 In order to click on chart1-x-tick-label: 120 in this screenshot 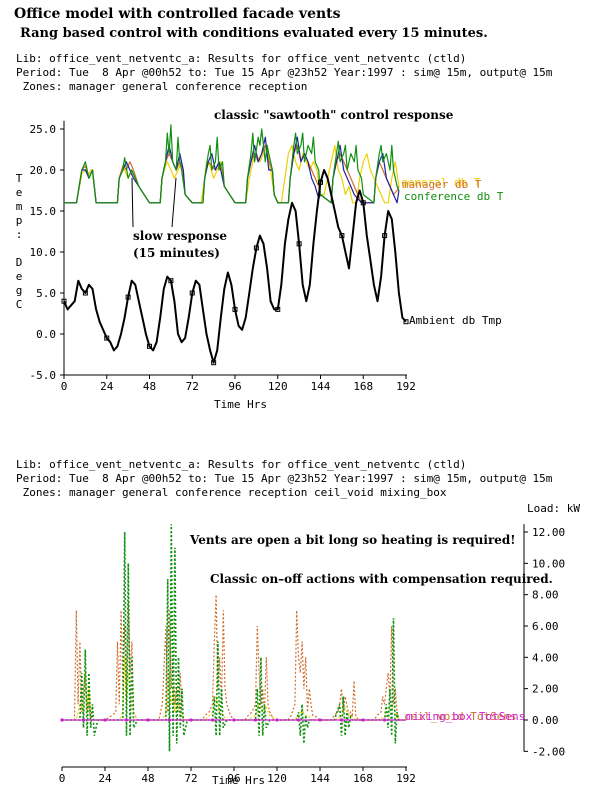, I will do `click(278, 386)`.